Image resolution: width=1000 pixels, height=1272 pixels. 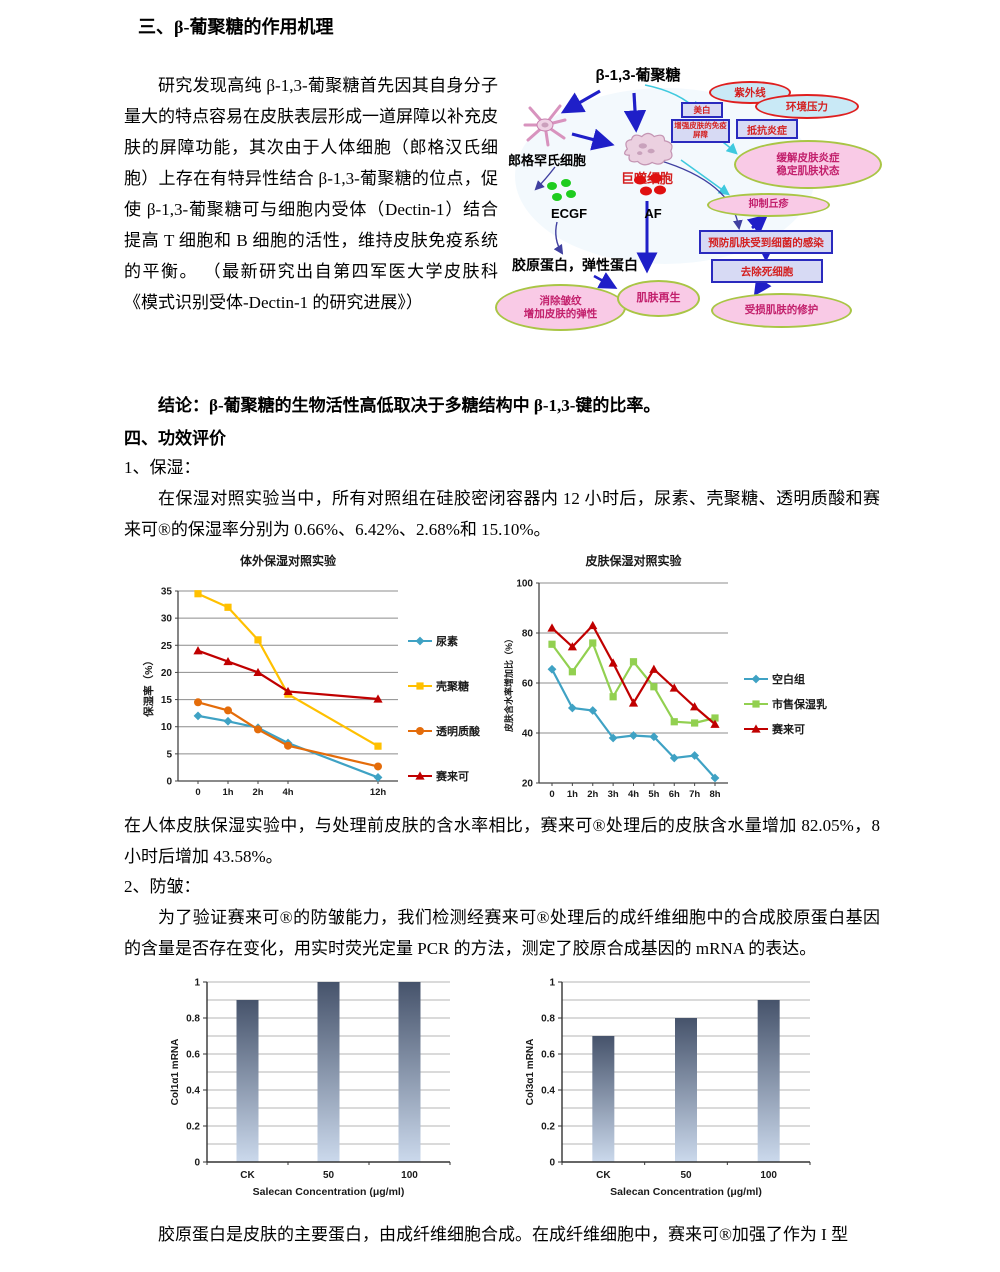 What do you see at coordinates (694, 794) in the screenshot?
I see `svg-text: 7h` at bounding box center [694, 794].